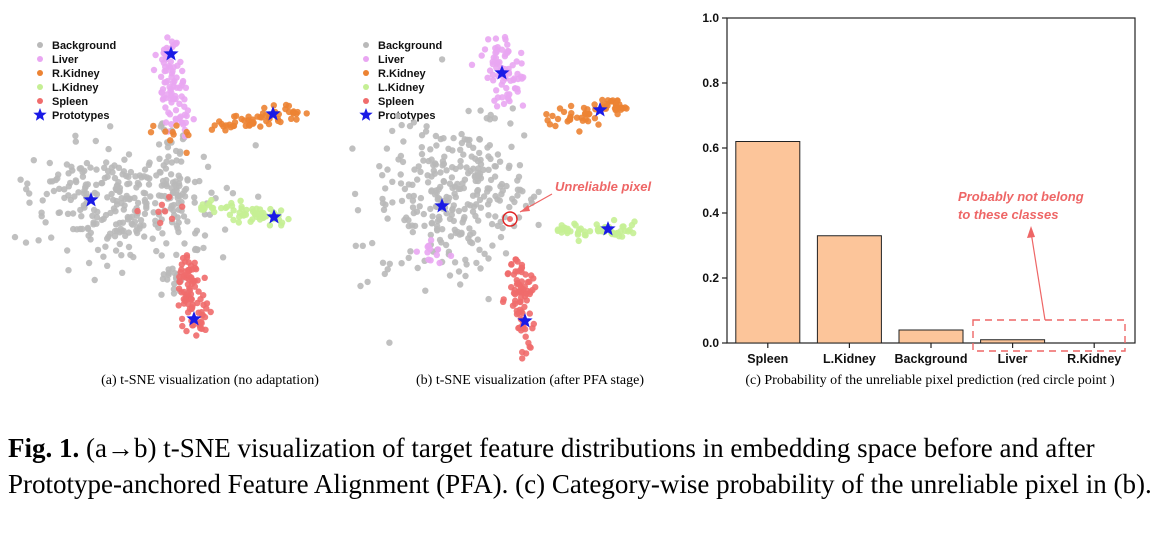 The height and width of the screenshot is (548, 1164). Describe the element at coordinates (768, 242) in the screenshot. I see `bar-spleen` at that location.